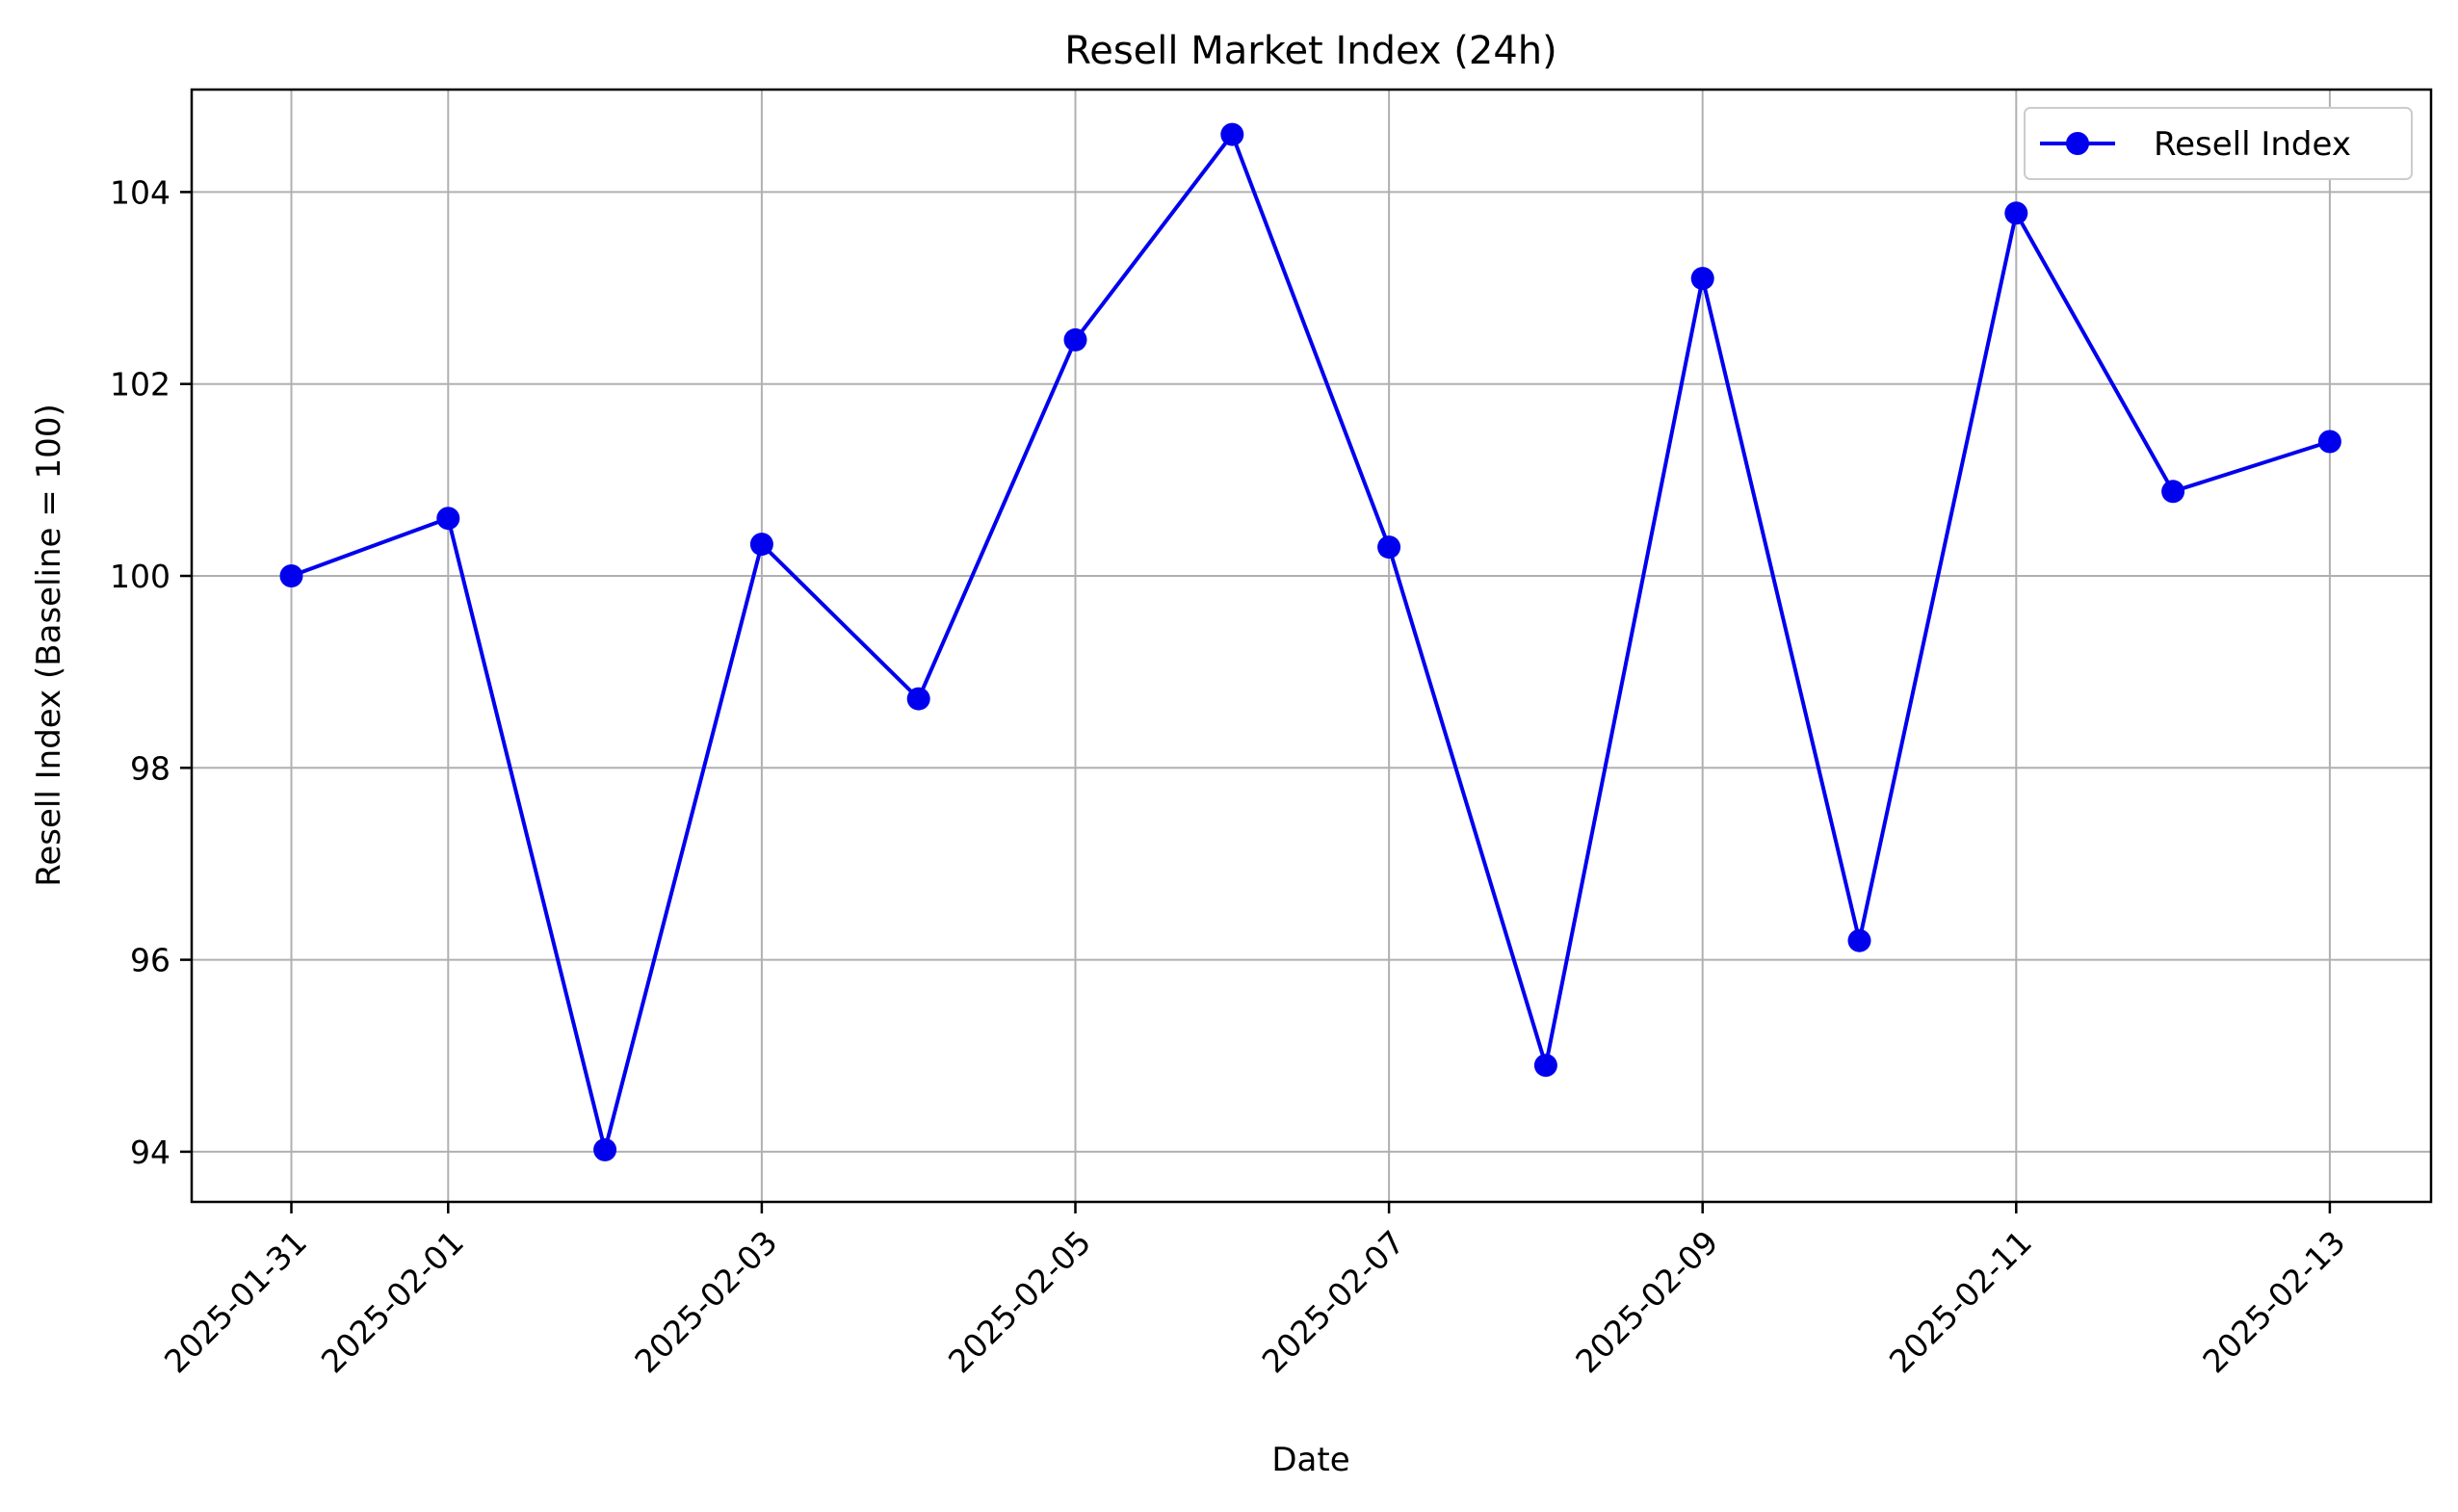 Image resolution: width=2458 pixels, height=1512 pixels. Describe the element at coordinates (1310, 51) in the screenshot. I see `chart-title: Resell Market Index (24h)` at that location.